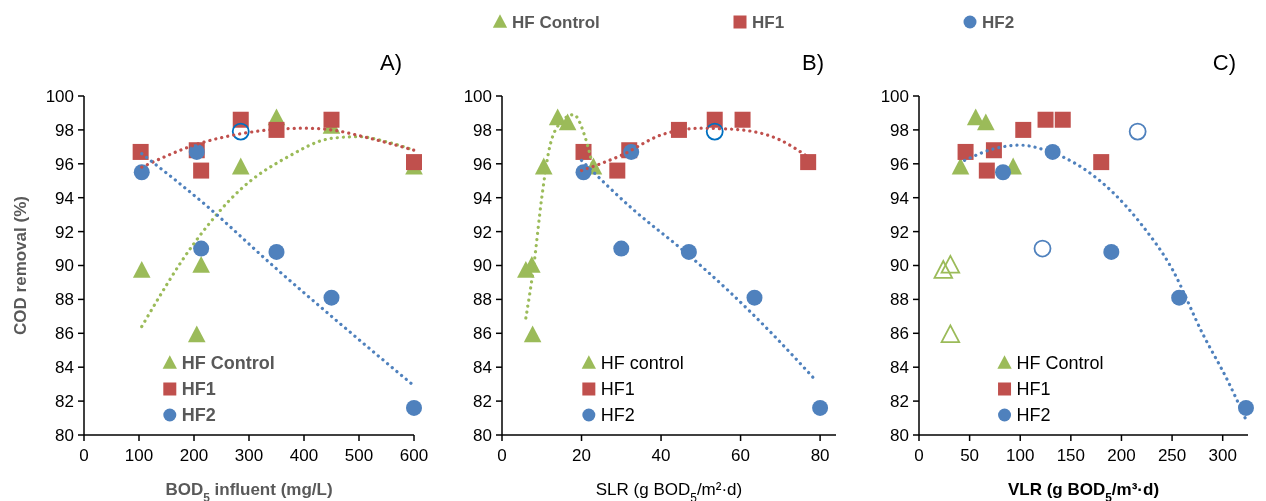 The width and height of the screenshot is (1266, 501). I want to click on chart-title: B), so click(813, 62).